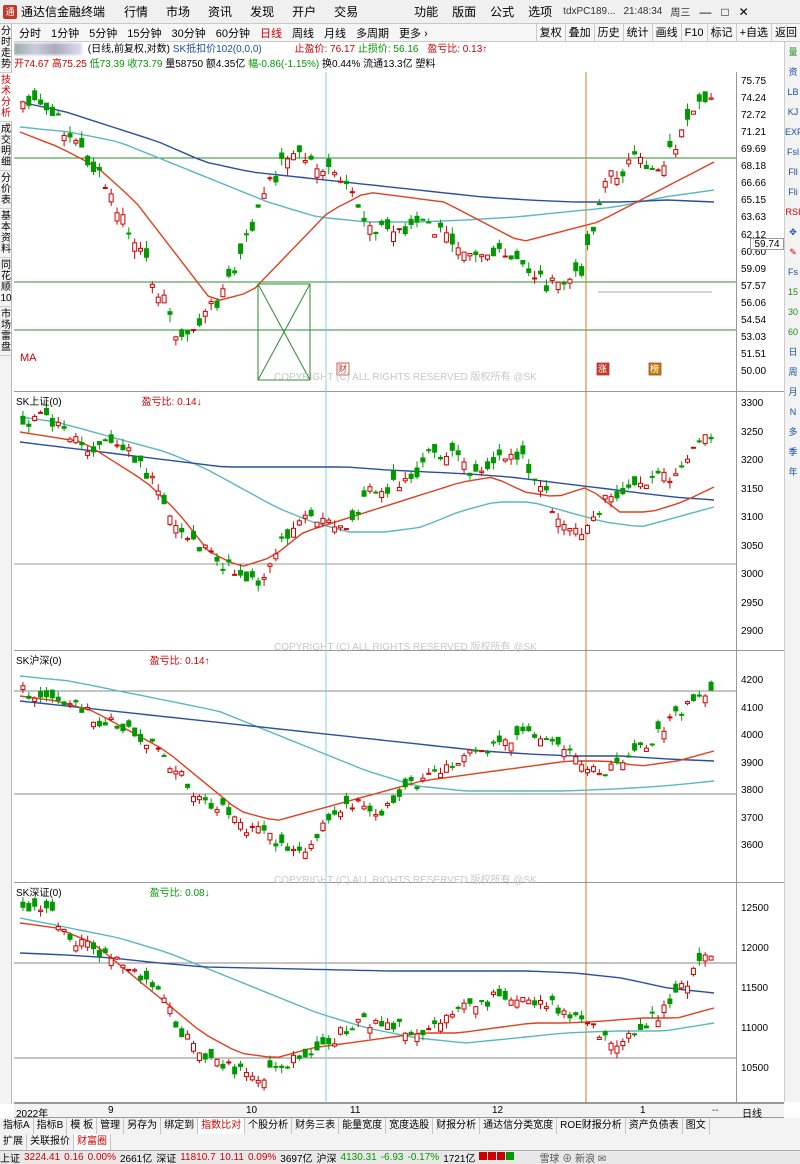  What do you see at coordinates (693, 32) in the screenshot?
I see `f10-button: F10` at bounding box center [693, 32].